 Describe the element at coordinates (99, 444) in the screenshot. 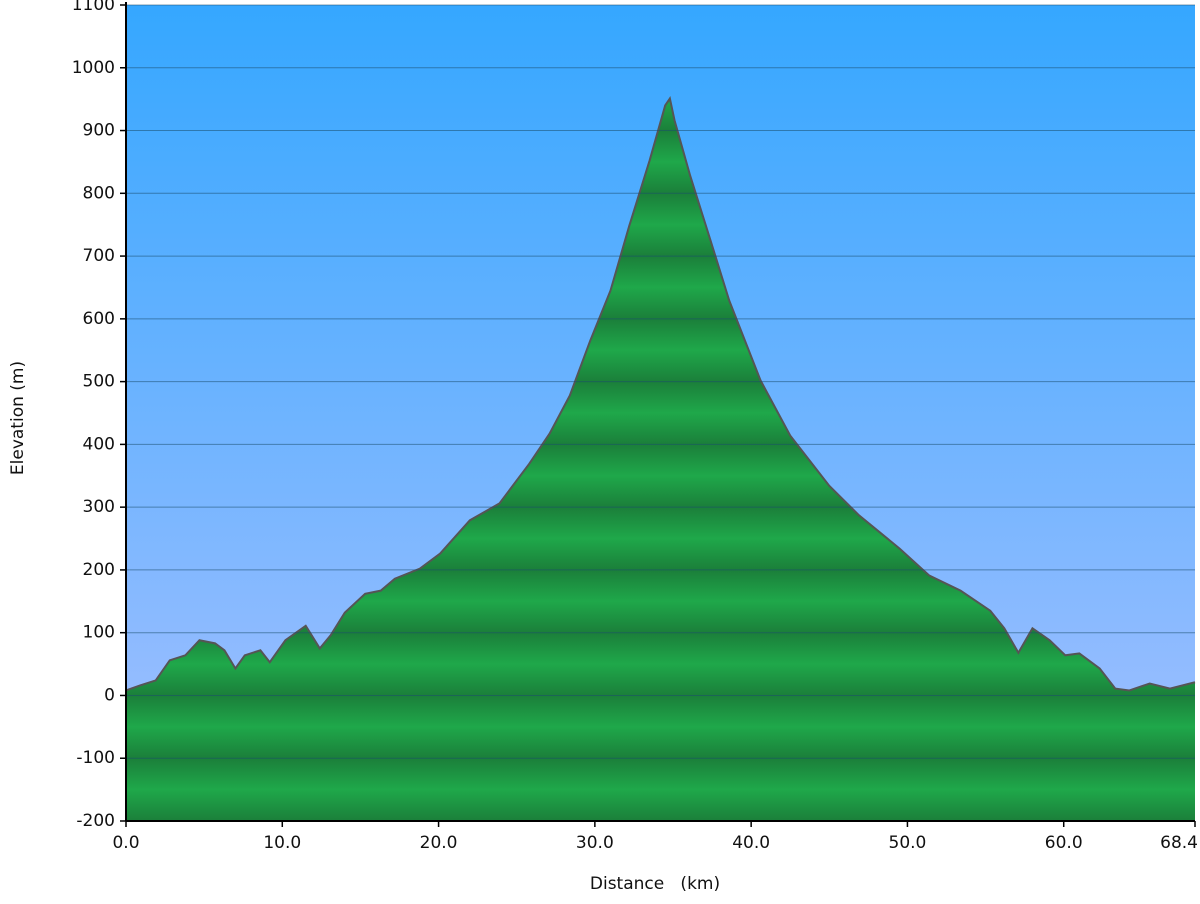

I see `y-tick-label: 400` at that location.